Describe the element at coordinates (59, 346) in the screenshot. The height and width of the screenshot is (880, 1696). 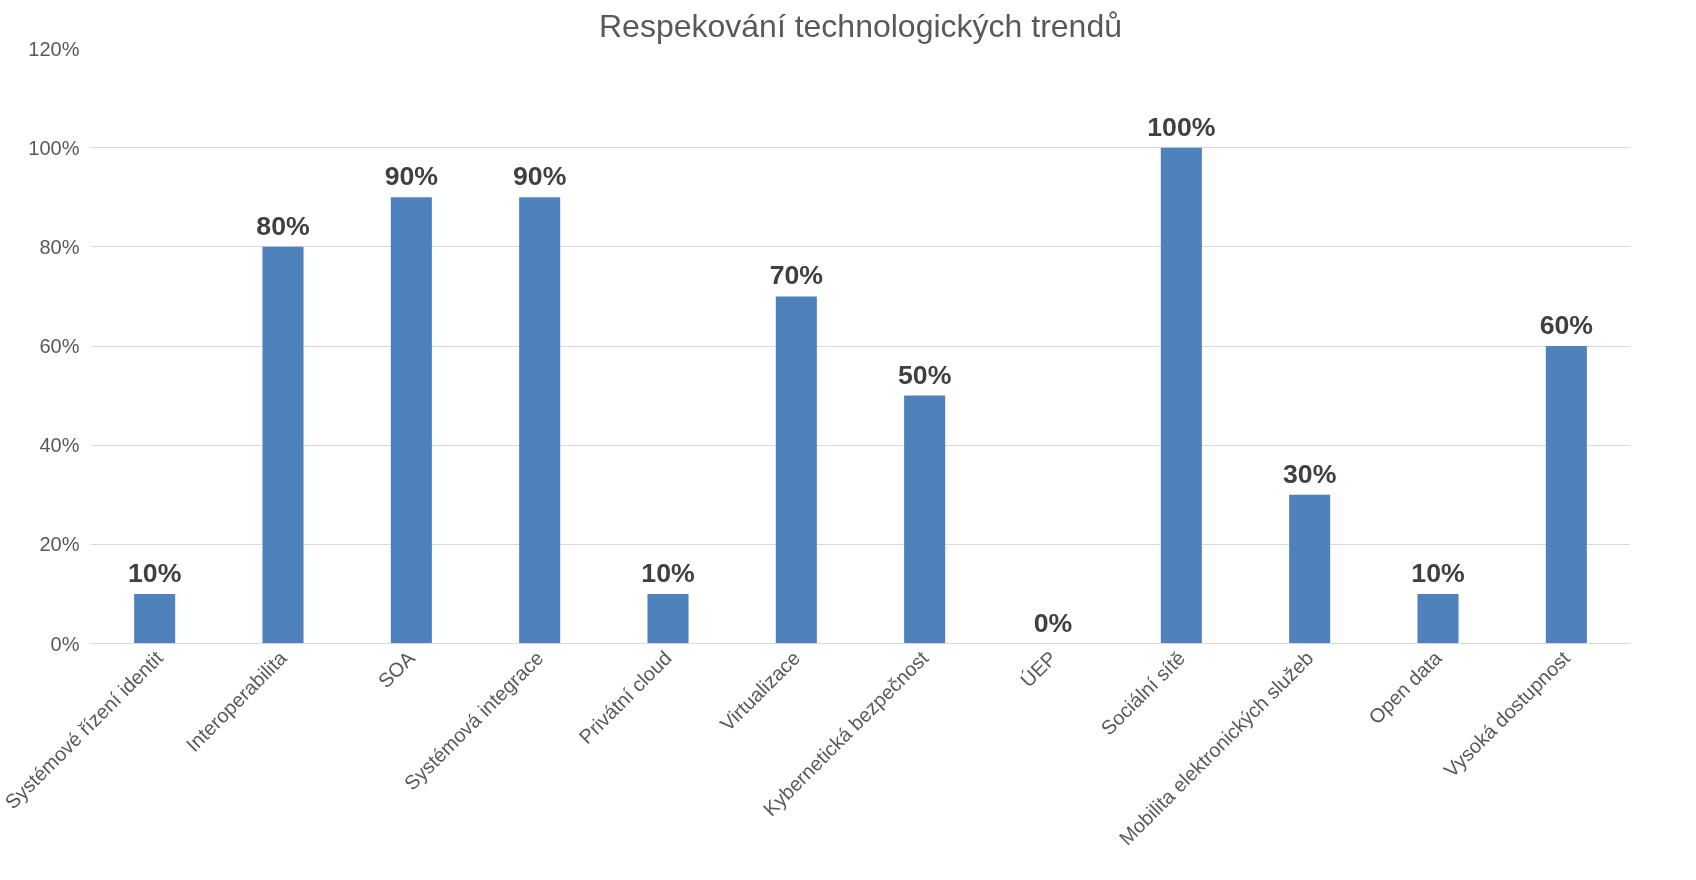
I see `y-tick-label: 60%` at that location.